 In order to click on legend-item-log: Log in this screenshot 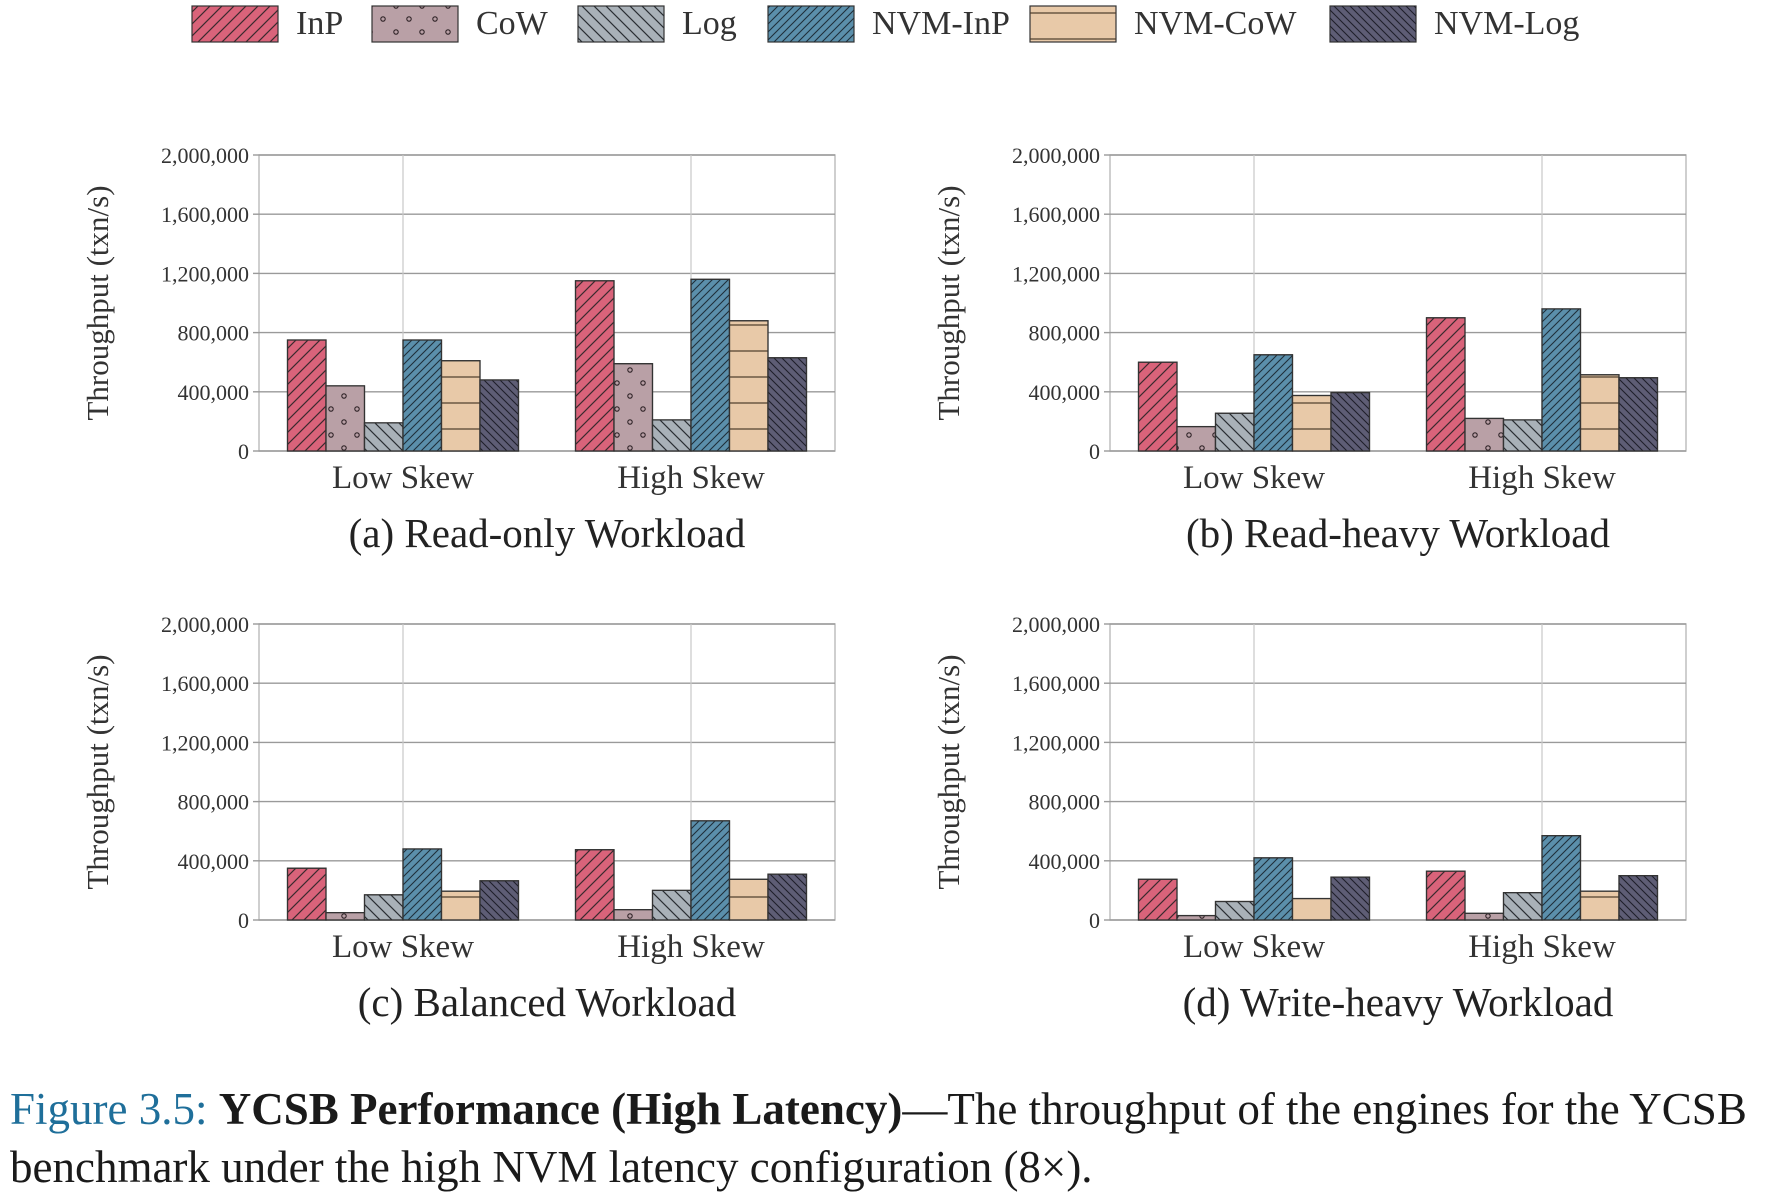, I will do `click(657, 24)`.